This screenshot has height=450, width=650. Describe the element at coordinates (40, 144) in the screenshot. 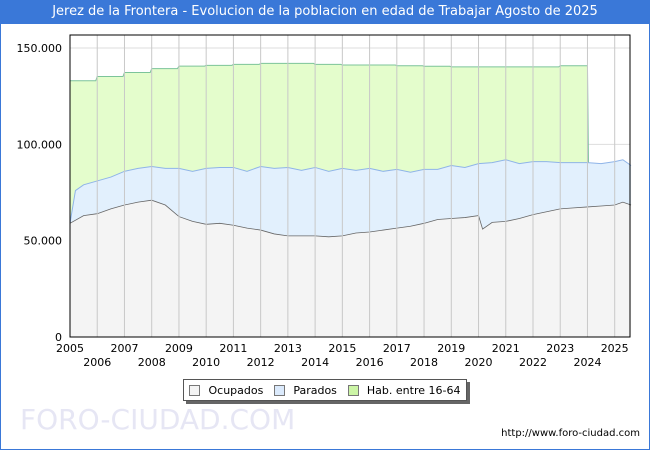

I see `y-tick-label: 100.000` at that location.